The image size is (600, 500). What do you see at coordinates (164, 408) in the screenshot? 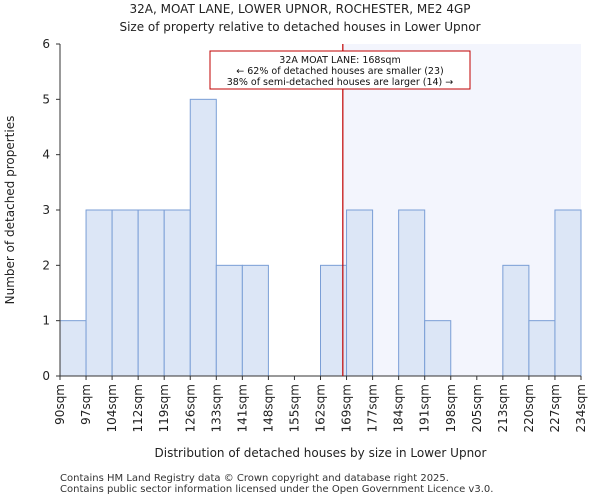
I see `x-tick-label: 119sqm` at bounding box center [164, 408].